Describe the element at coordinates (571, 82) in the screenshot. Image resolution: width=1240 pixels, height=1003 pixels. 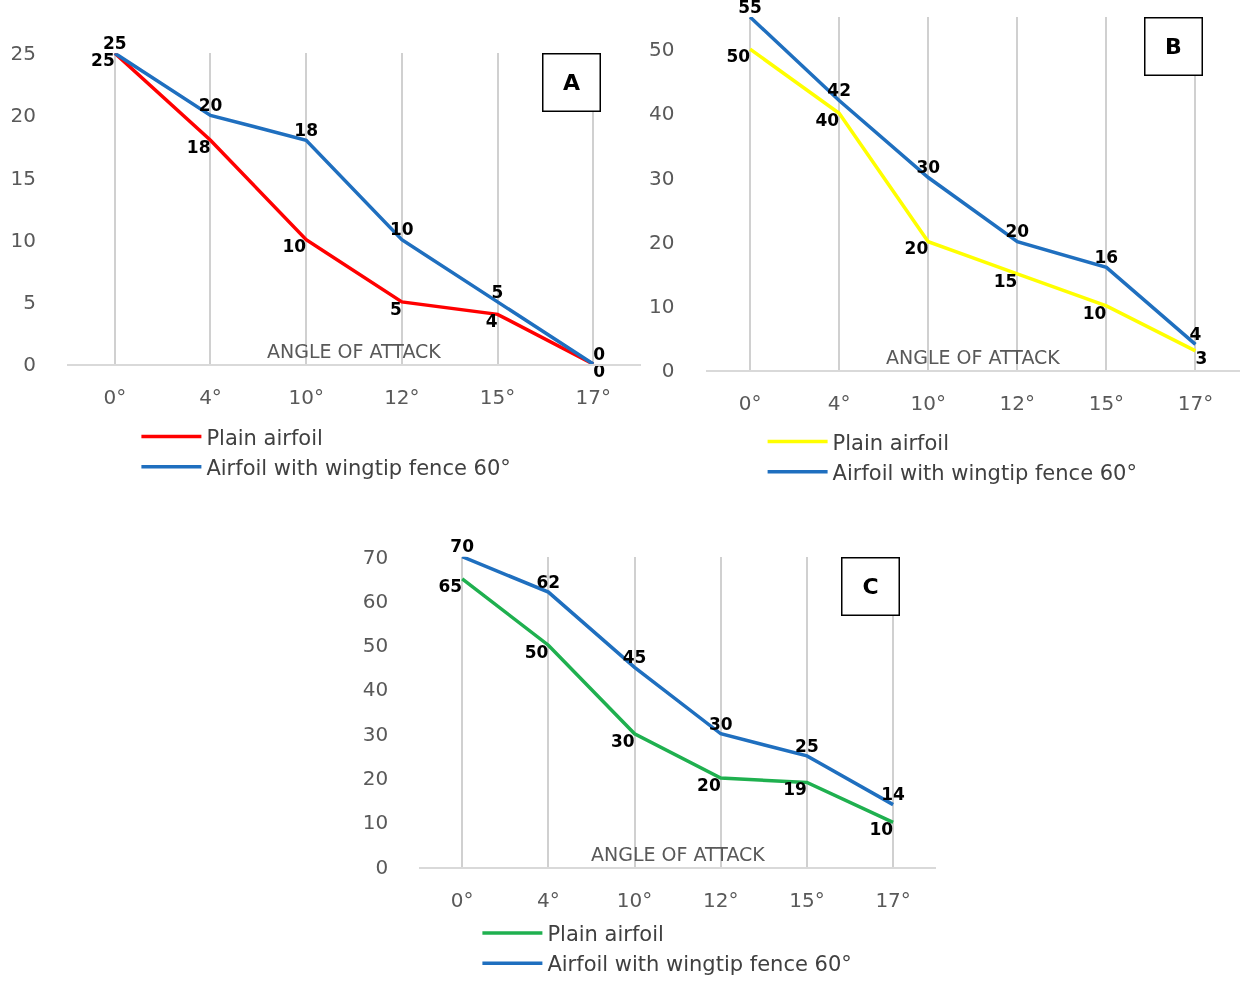
I see `text: A` at that location.